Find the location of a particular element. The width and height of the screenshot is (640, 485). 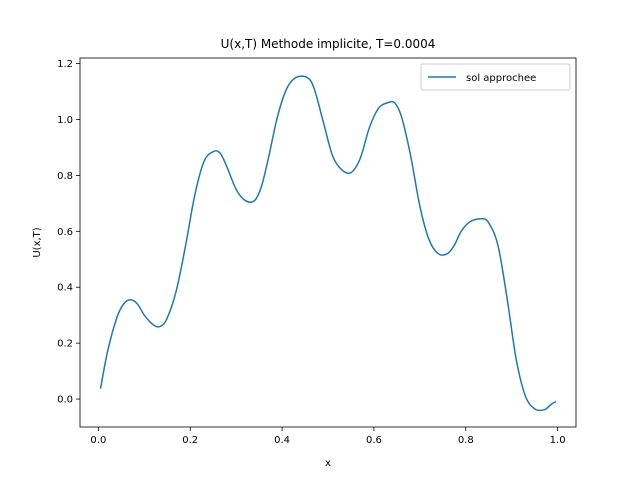

x-tick-label: 0.4 is located at coordinates (282, 440).